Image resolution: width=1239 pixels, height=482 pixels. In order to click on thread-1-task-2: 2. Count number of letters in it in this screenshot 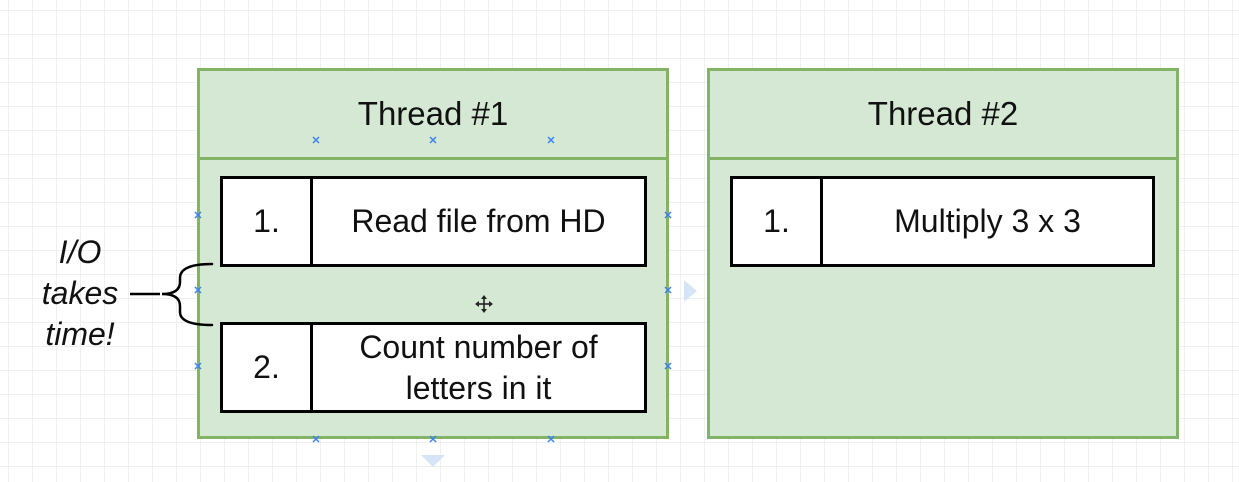, I will do `click(433, 367)`.